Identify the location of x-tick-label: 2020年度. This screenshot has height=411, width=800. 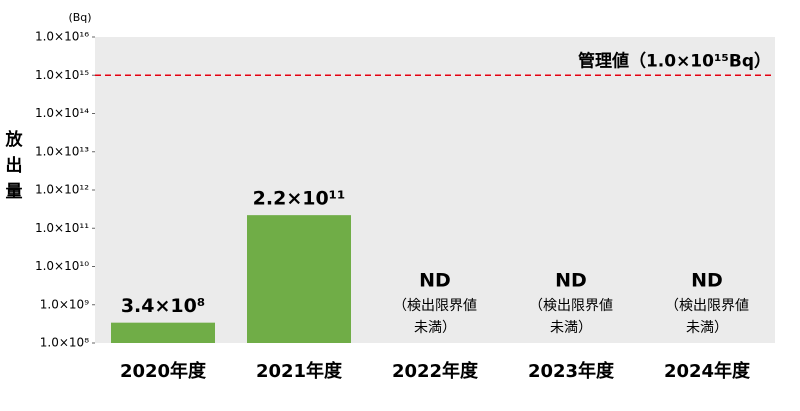
(163, 371).